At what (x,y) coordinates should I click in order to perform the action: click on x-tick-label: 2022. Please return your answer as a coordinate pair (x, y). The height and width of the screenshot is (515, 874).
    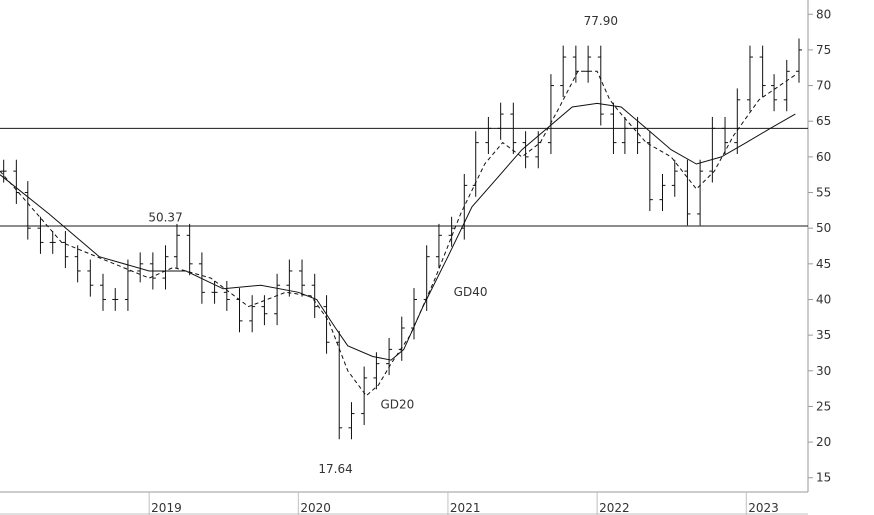
    Looking at the image, I should click on (614, 508).